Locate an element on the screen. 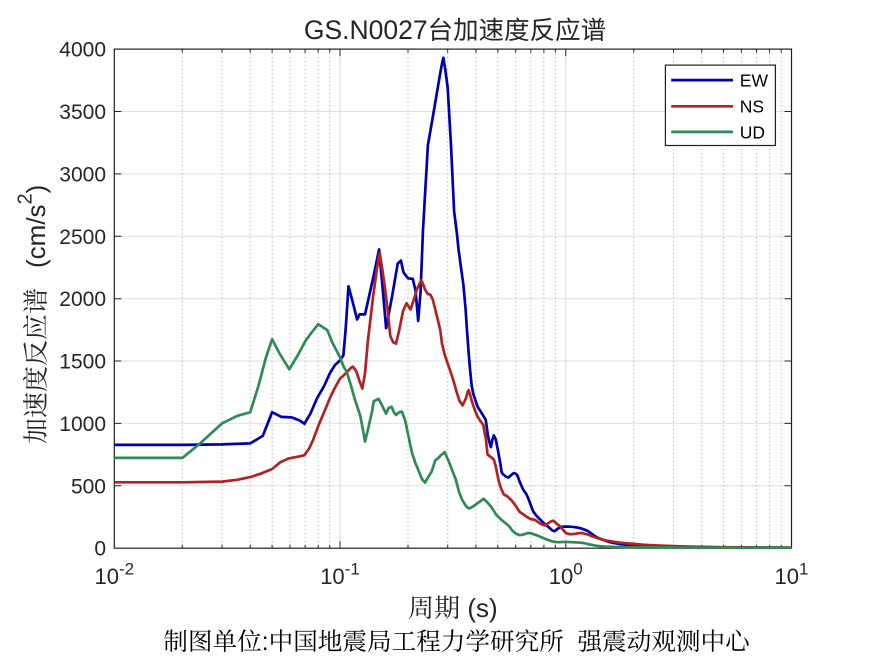 The width and height of the screenshot is (875, 661). svg-text: -1 is located at coordinates (352, 569).